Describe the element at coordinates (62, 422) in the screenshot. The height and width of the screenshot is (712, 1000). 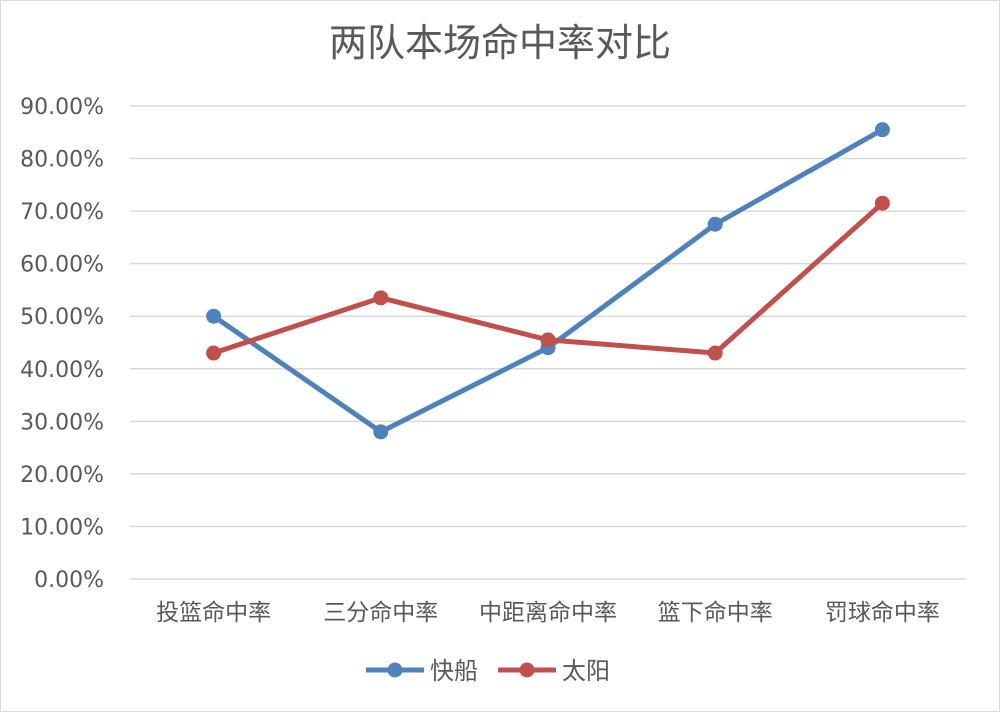
I see `y-tick-label: 30.00%` at that location.